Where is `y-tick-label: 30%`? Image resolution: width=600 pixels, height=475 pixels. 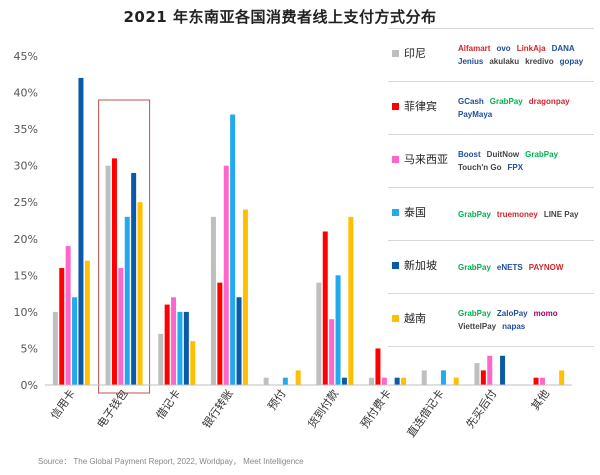
y-tick-label: 30% is located at coordinates (26, 166).